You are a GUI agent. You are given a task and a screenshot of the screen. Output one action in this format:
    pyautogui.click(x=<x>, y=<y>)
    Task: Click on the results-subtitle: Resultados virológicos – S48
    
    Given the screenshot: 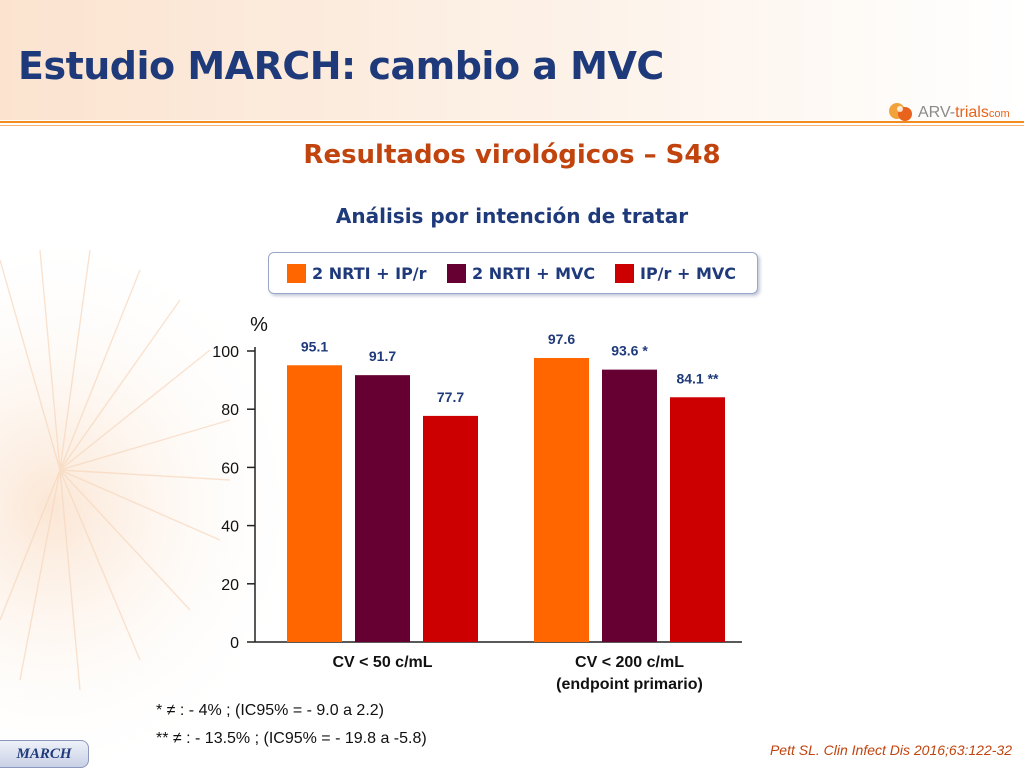 What is the action you would take?
    pyautogui.click(x=512, y=155)
    